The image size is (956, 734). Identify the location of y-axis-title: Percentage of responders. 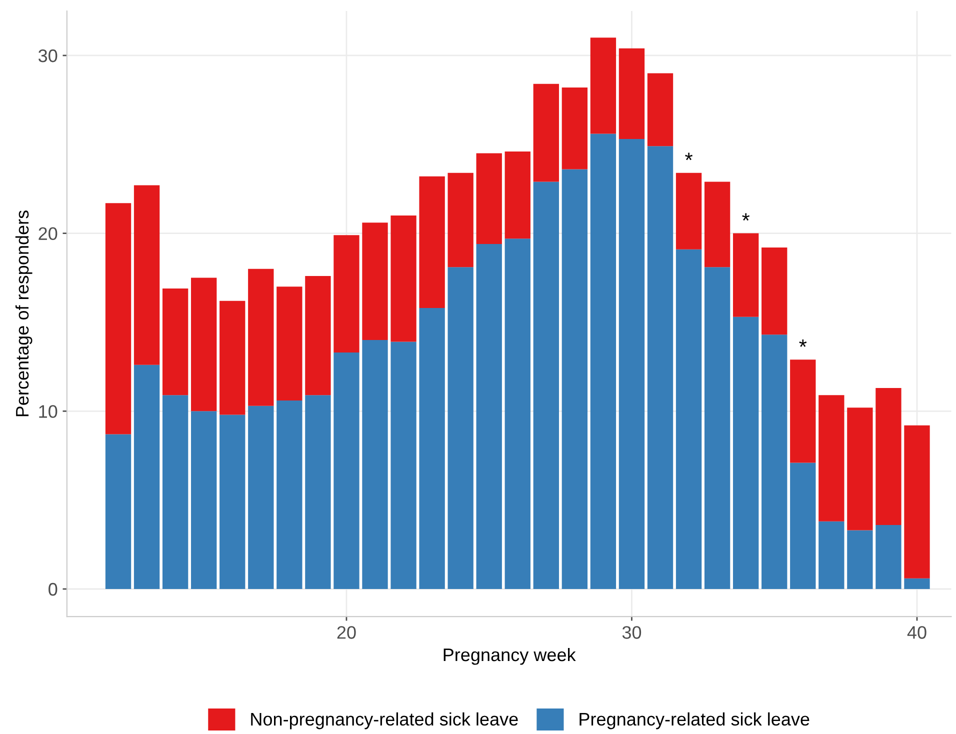
(23, 313).